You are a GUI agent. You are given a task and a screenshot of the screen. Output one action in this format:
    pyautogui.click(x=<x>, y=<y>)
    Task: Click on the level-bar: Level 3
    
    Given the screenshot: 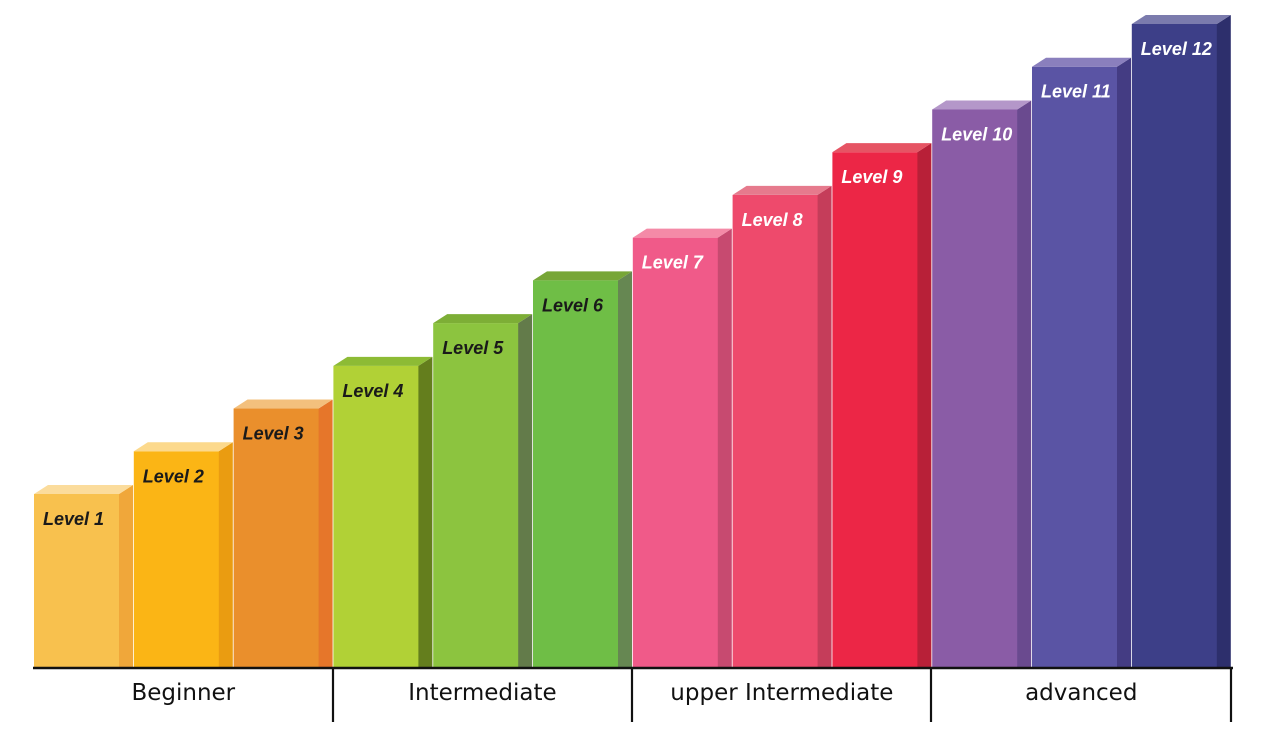 What is the action you would take?
    pyautogui.click(x=283, y=533)
    